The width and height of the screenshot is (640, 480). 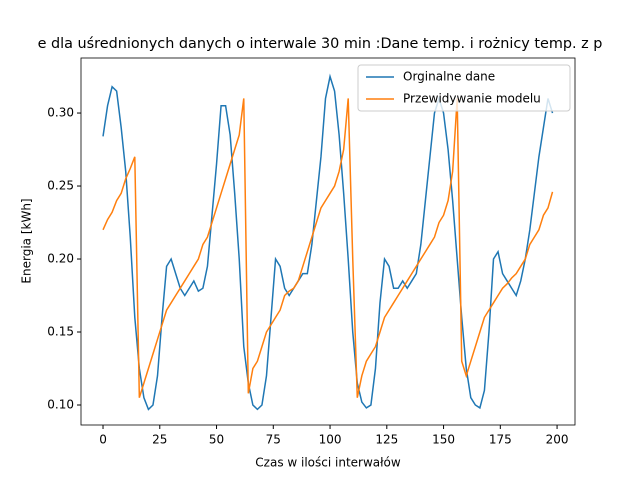 I want to click on legend-label: Orginalne dane, so click(x=449, y=77).